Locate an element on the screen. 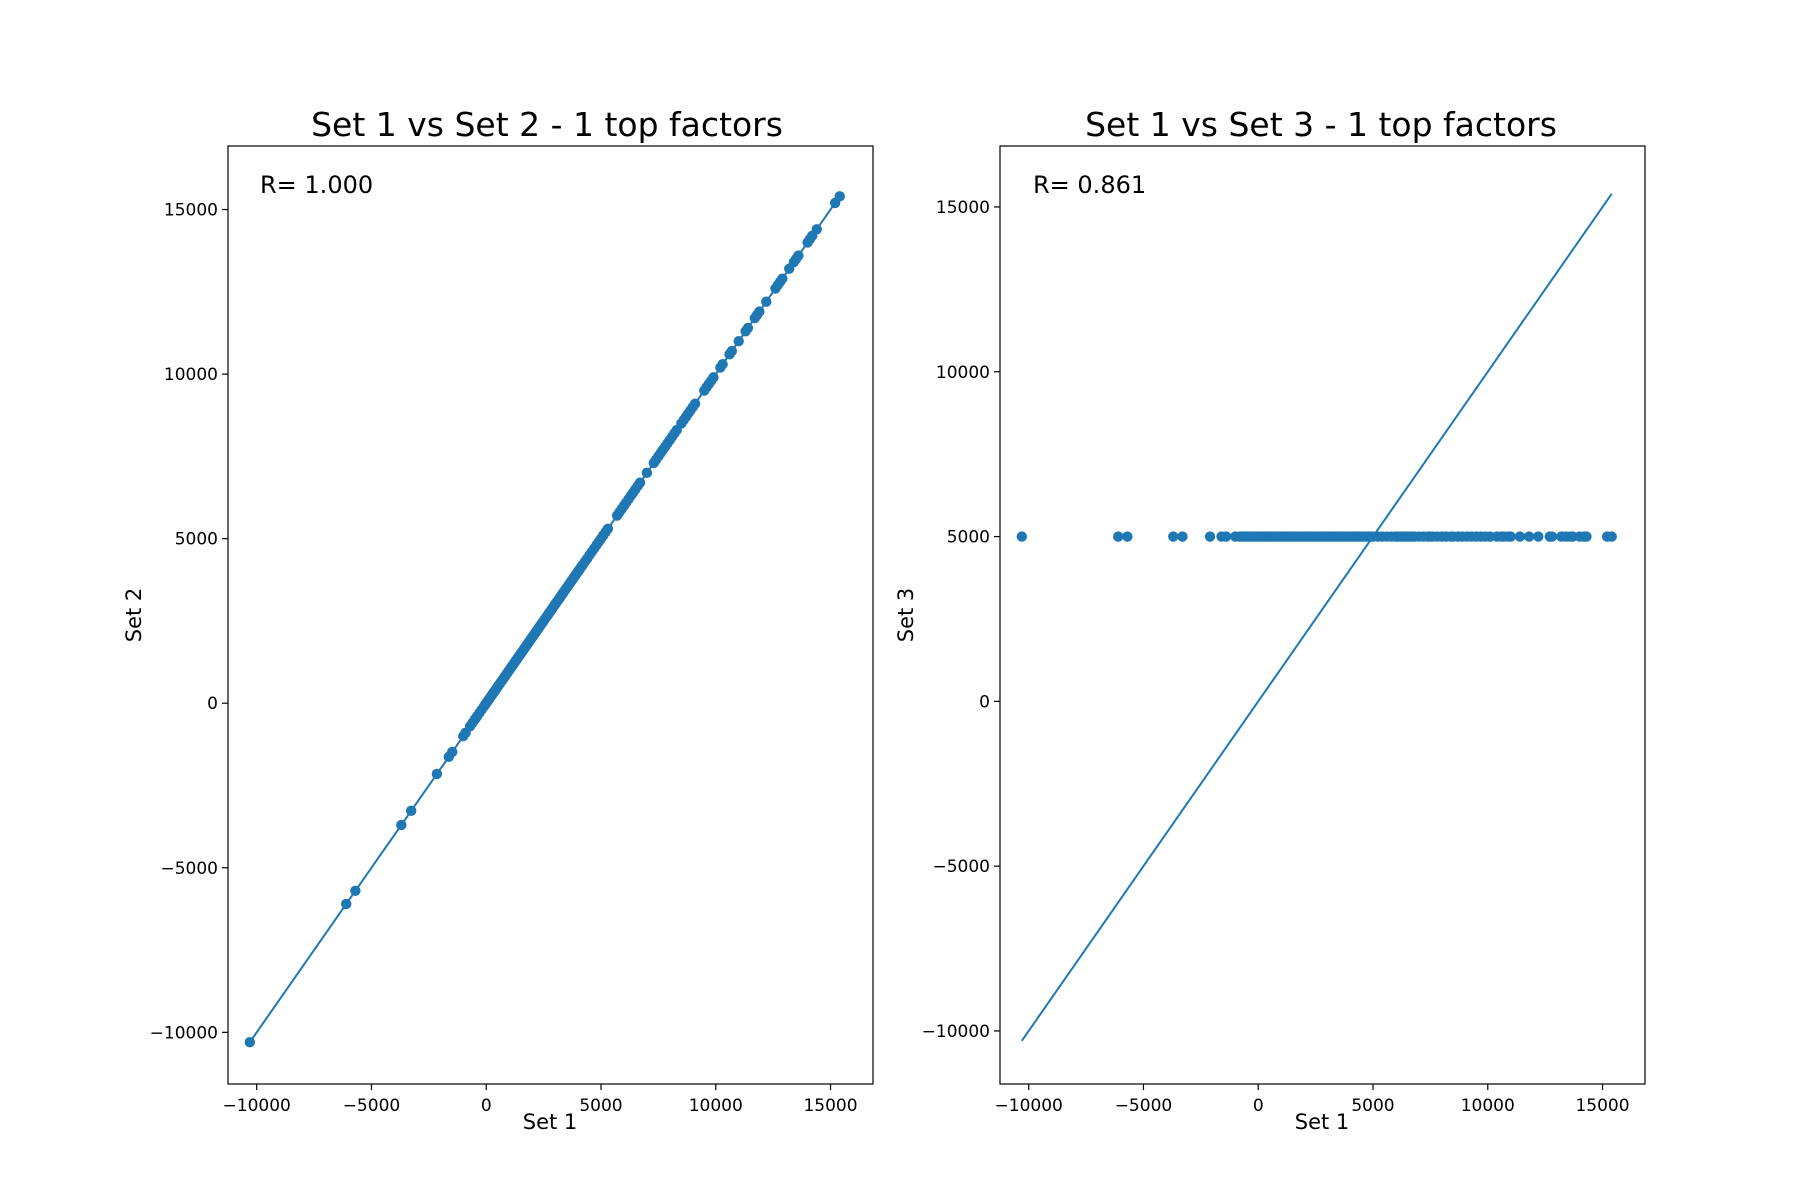  right-chart-title: Set 1 vs Set 3 - 1 top factors is located at coordinates (1321, 124).